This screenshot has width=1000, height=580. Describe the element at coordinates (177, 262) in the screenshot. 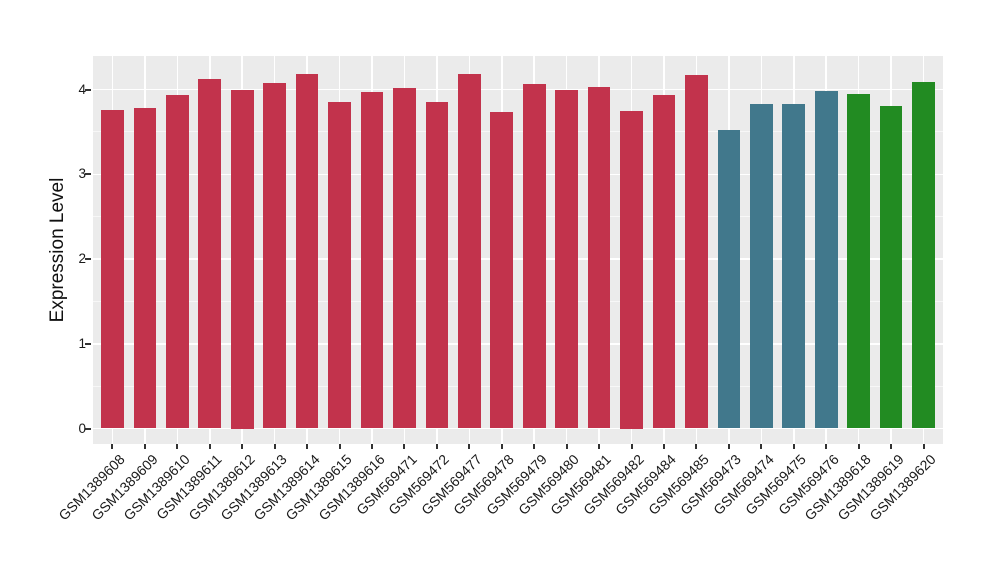

I see `bar-GSM1389610` at that location.